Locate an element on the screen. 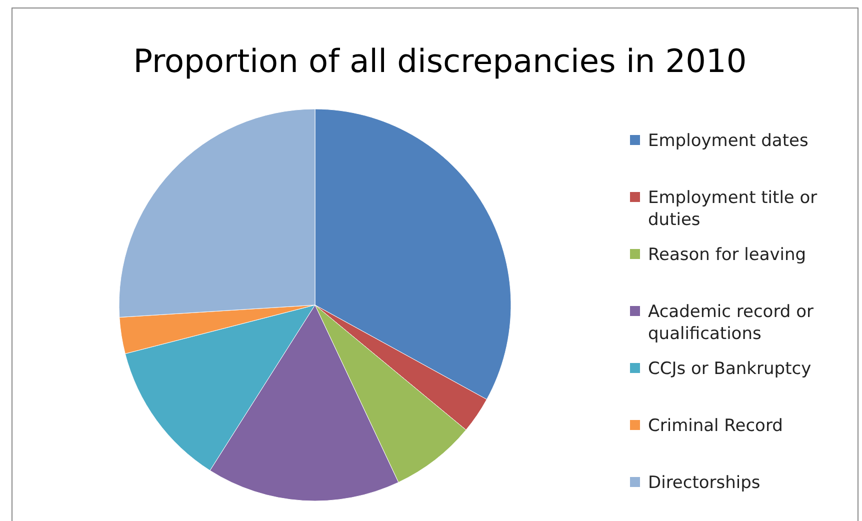 Image resolution: width=862 pixels, height=521 pixels. legend-label: Employment dates is located at coordinates (728, 141).